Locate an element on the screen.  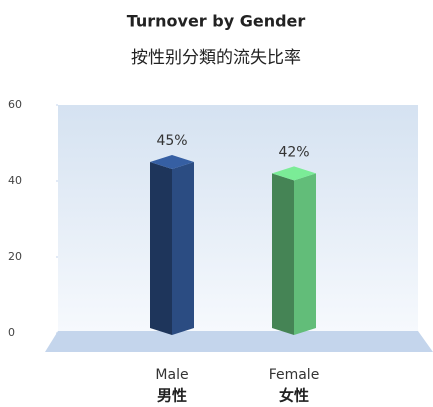
y-tick-label: 20 is located at coordinates (15, 256).